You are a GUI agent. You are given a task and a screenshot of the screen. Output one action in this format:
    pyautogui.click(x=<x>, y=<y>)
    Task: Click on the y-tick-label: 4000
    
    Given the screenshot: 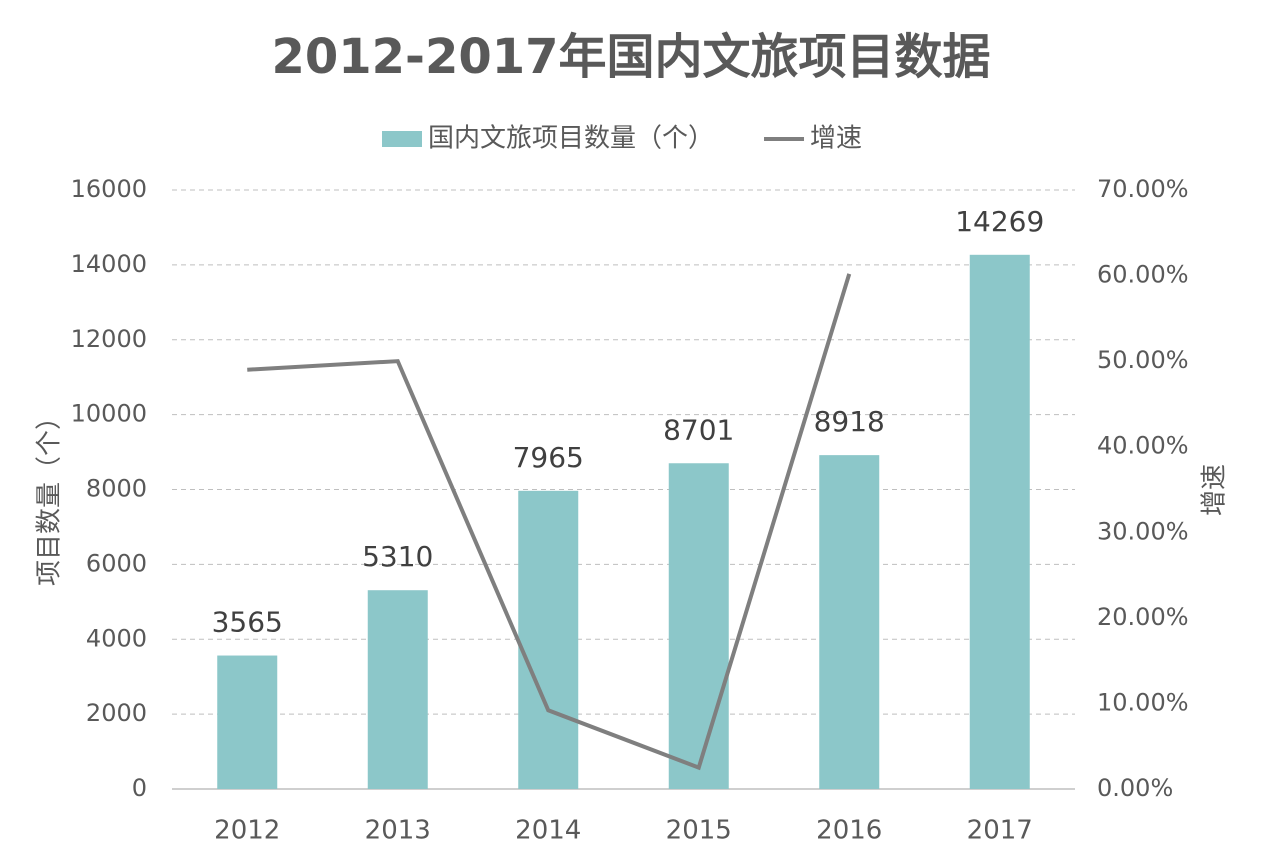 What is the action you would take?
    pyautogui.click(x=116, y=638)
    